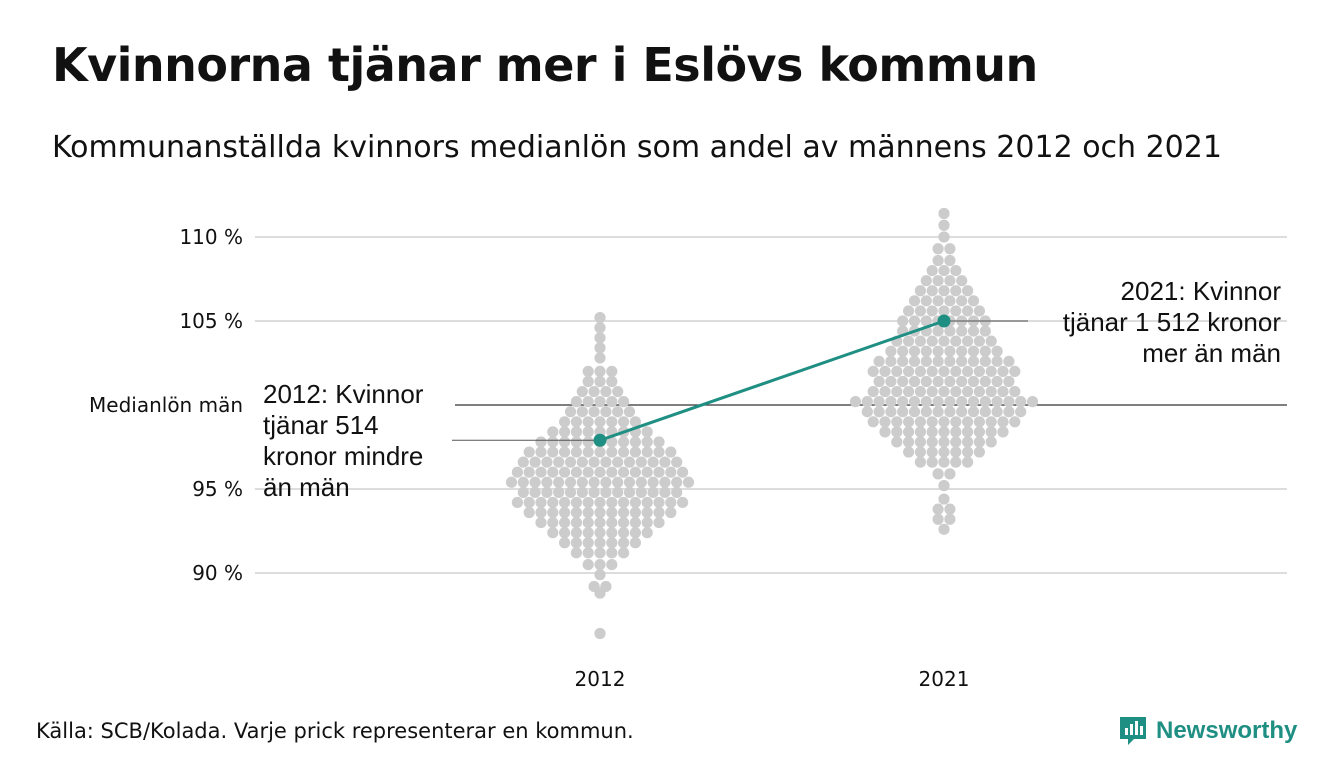 The height and width of the screenshot is (780, 1340). Describe the element at coordinates (1133, 731) in the screenshot. I see `newsworthy-logo-icon` at that location.